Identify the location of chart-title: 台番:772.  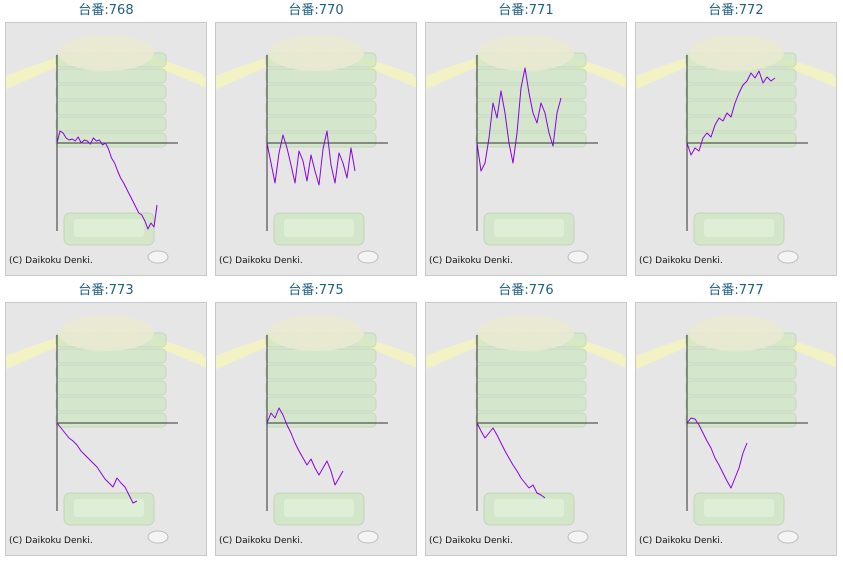
(736, 10).